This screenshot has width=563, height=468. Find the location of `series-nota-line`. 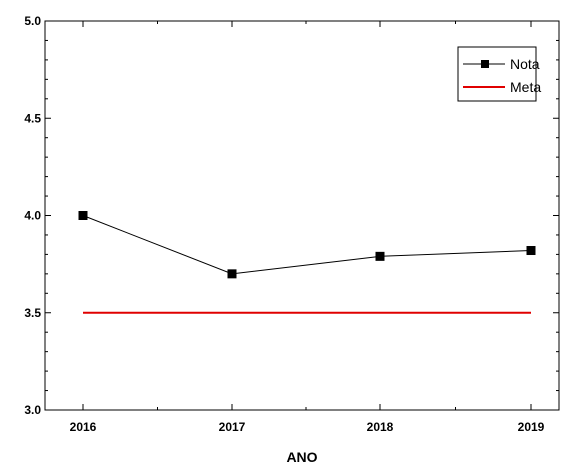

series-nota-line is located at coordinates (307, 245).